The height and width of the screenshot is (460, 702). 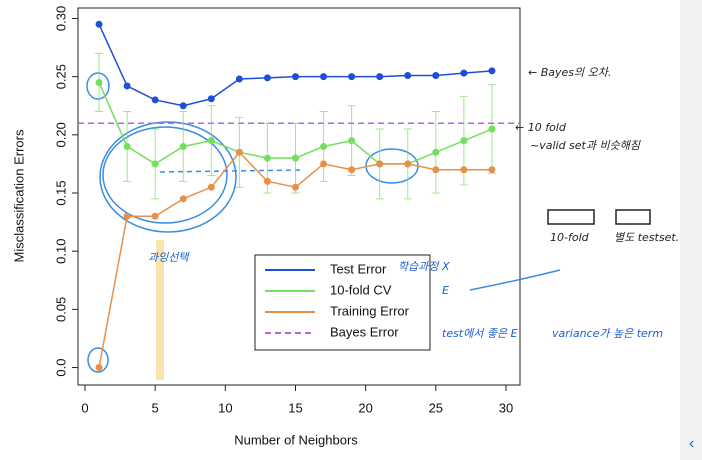 What do you see at coordinates (296, 439) in the screenshot?
I see `x-axis-label: Number of Neighbors` at bounding box center [296, 439].